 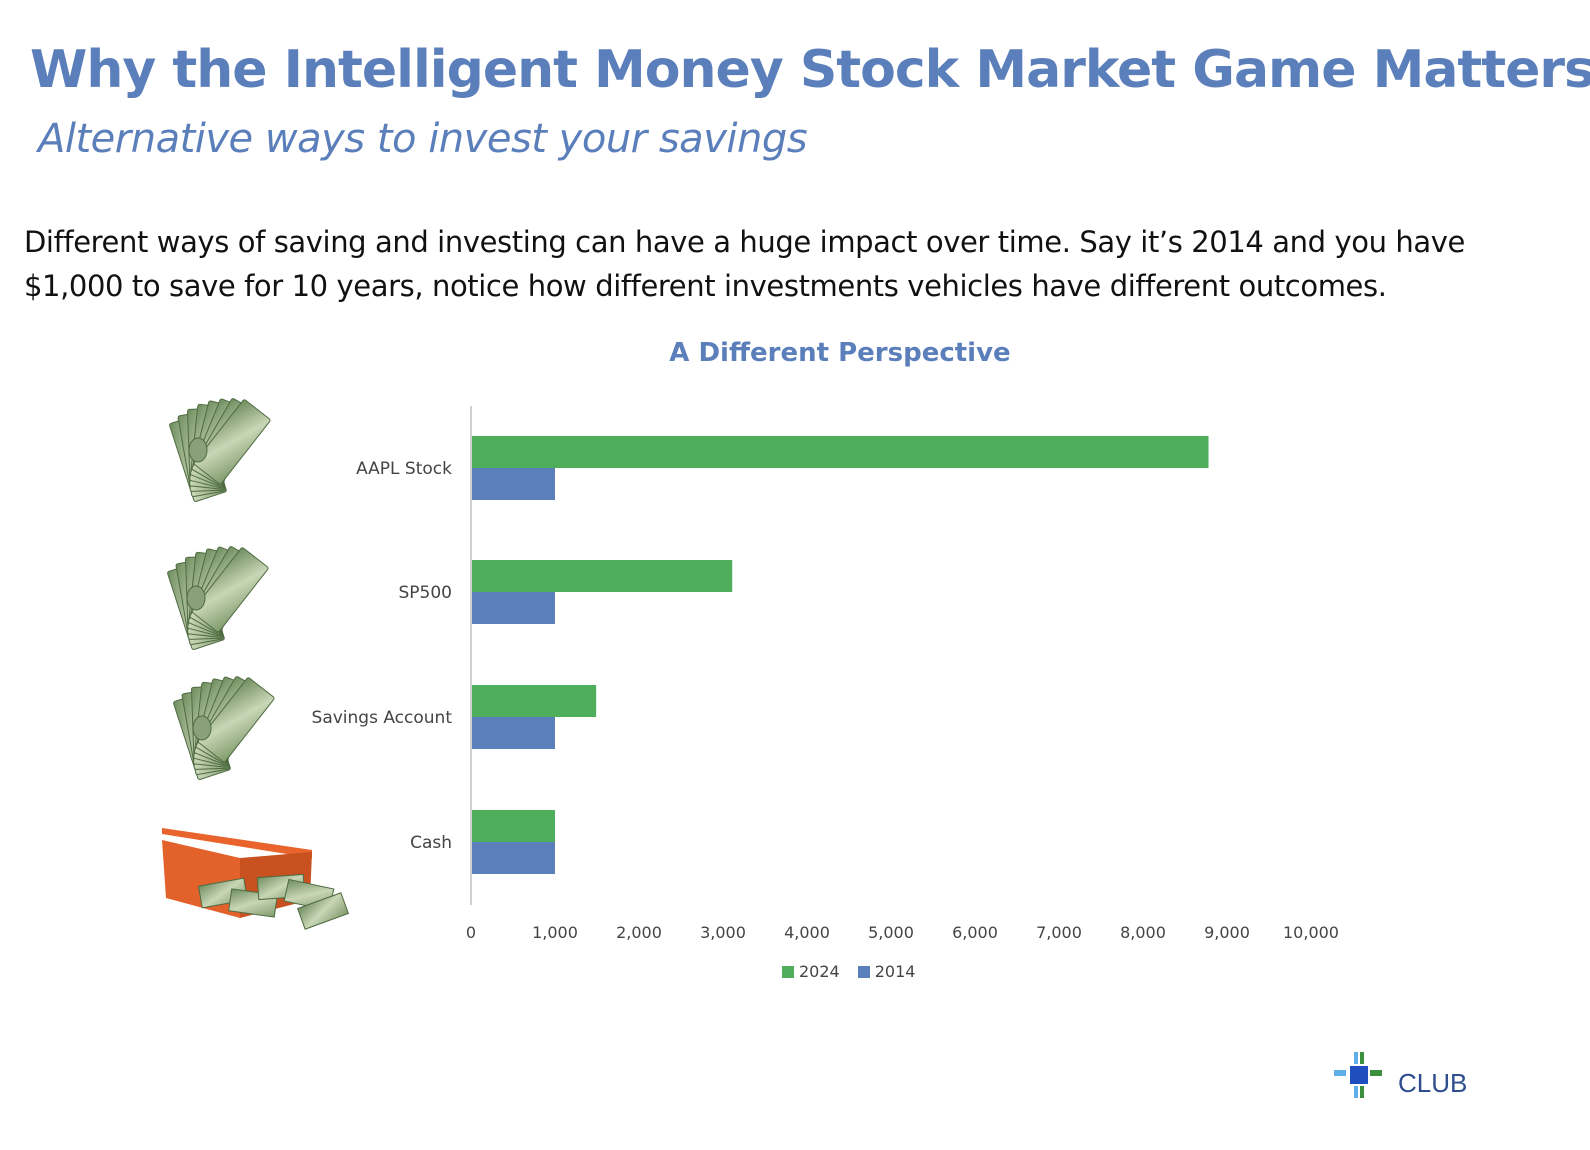 What do you see at coordinates (639, 932) in the screenshot?
I see `x-tick-label: 2,000` at bounding box center [639, 932].